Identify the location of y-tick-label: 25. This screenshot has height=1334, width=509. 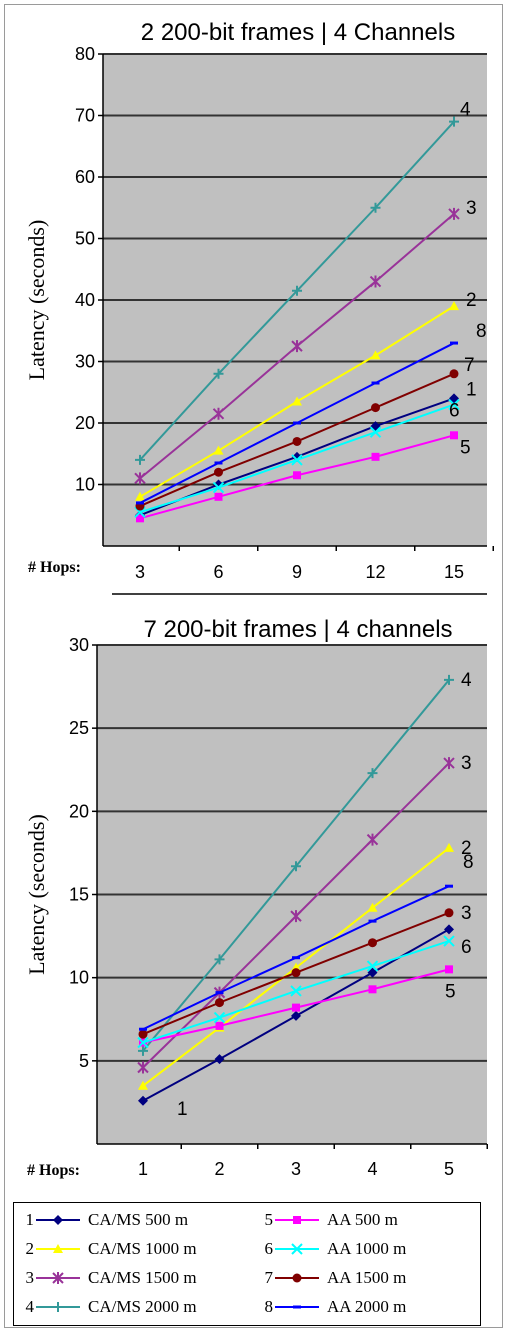
(79, 728).